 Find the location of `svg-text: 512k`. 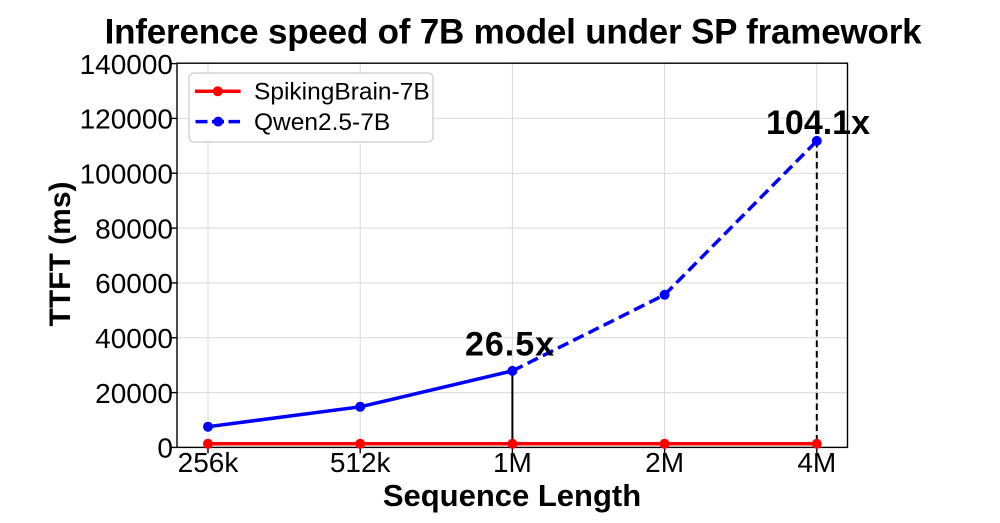

svg-text: 512k is located at coordinates (361, 462).